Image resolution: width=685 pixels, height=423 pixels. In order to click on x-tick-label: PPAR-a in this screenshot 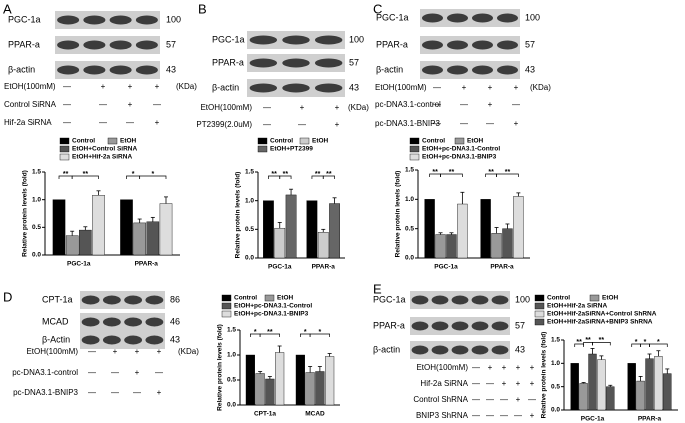, I will do `click(147, 264)`.